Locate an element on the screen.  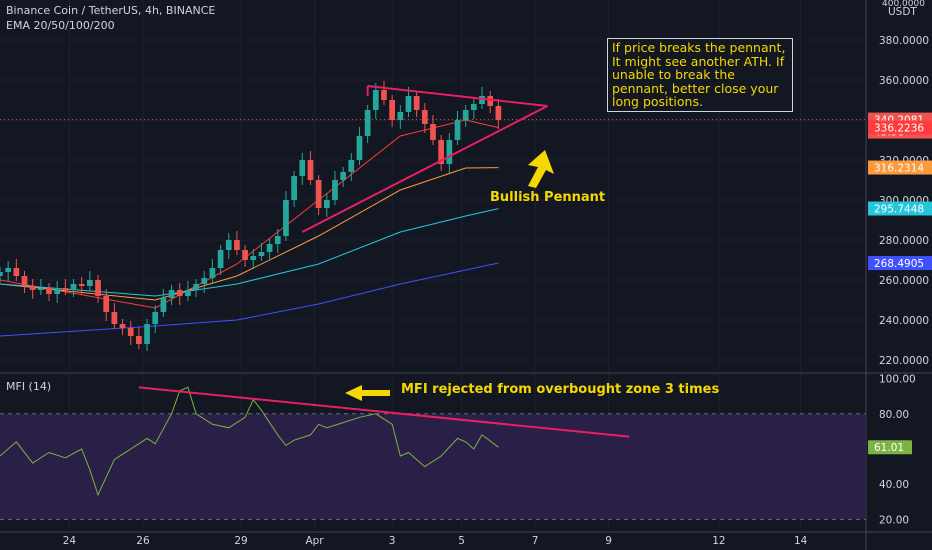
time-axis: 24 26 29 Apr 3 5 7 9 12 14 is located at coordinates (435, 541).